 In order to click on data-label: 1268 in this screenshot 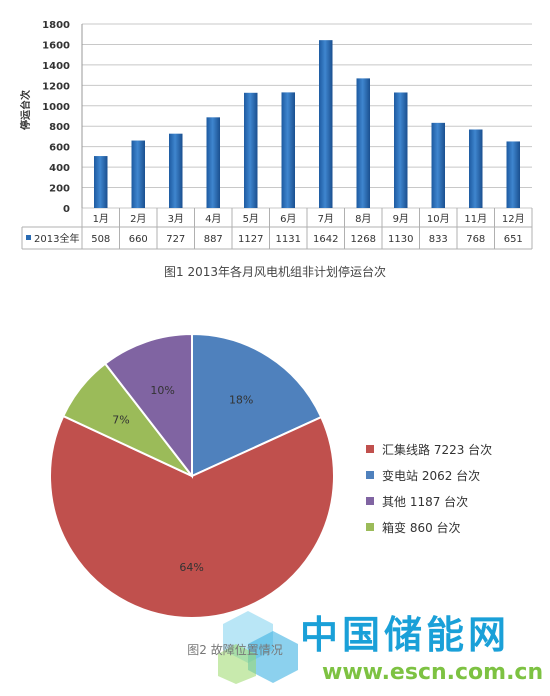, I will do `click(363, 239)`.